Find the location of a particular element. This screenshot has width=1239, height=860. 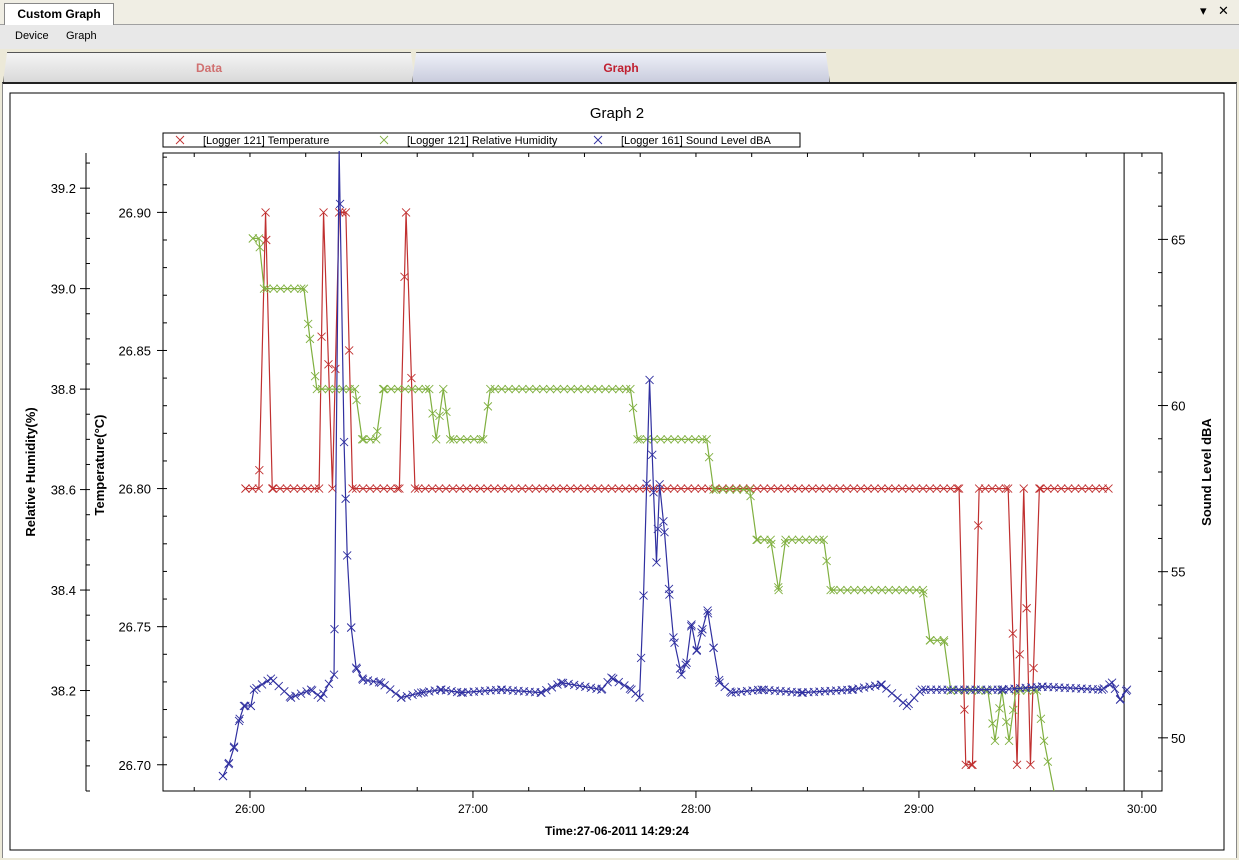

x-tick-label: 29:00 is located at coordinates (919, 809).